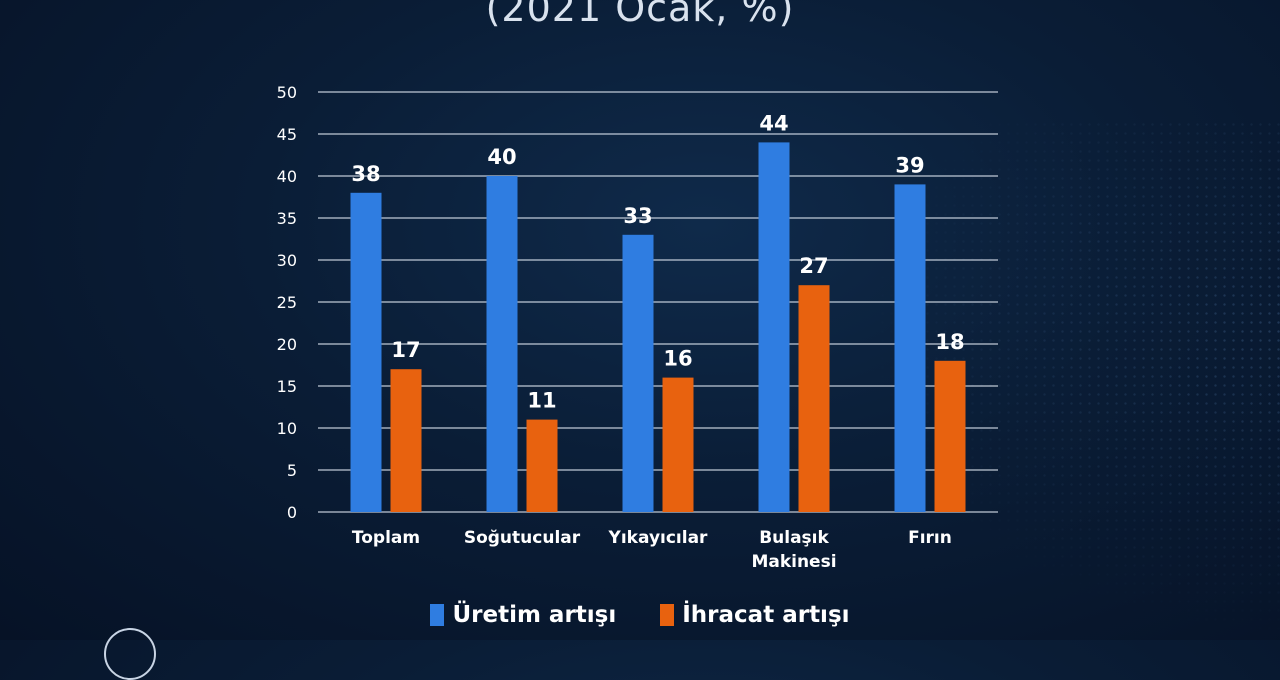 This screenshot has width=1280, height=680. What do you see at coordinates (287, 428) in the screenshot?
I see `y-tick-label: 10` at bounding box center [287, 428].